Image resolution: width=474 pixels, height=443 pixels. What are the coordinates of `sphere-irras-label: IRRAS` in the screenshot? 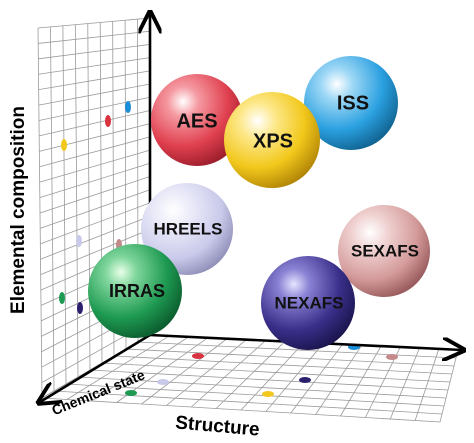 It's located at (137, 291).